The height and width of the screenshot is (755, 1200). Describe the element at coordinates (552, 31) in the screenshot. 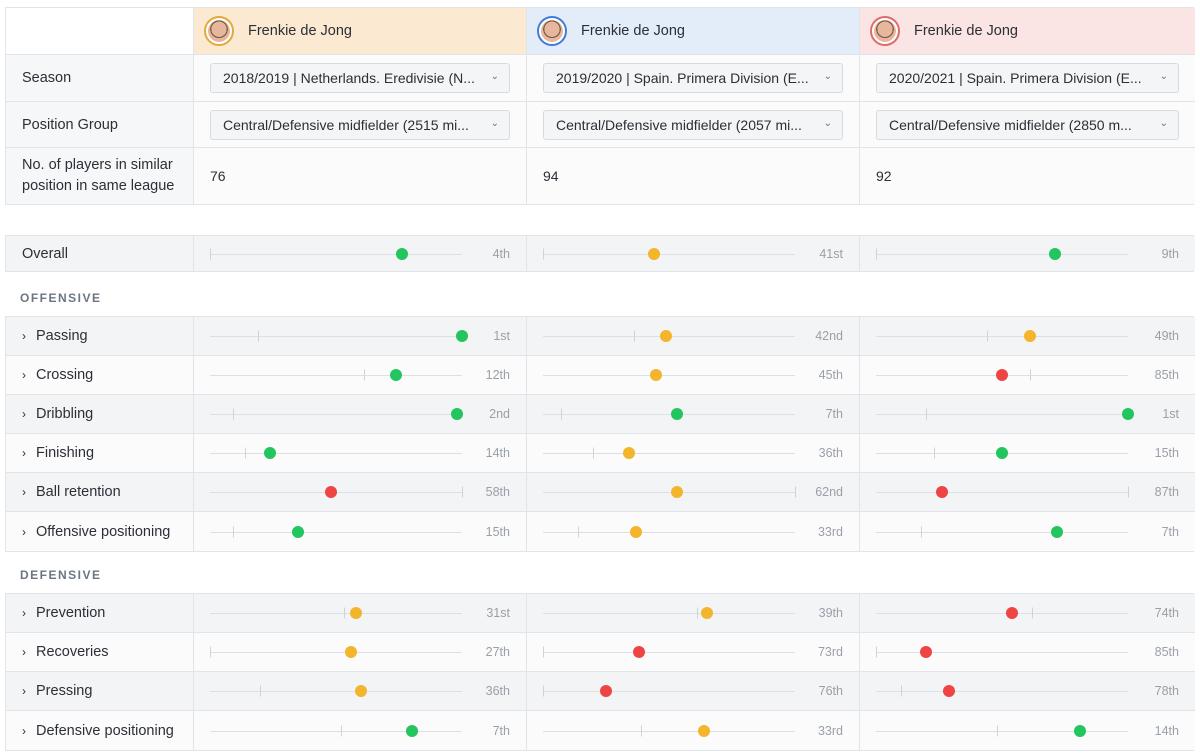

I see `avatar-face-icon` at that location.